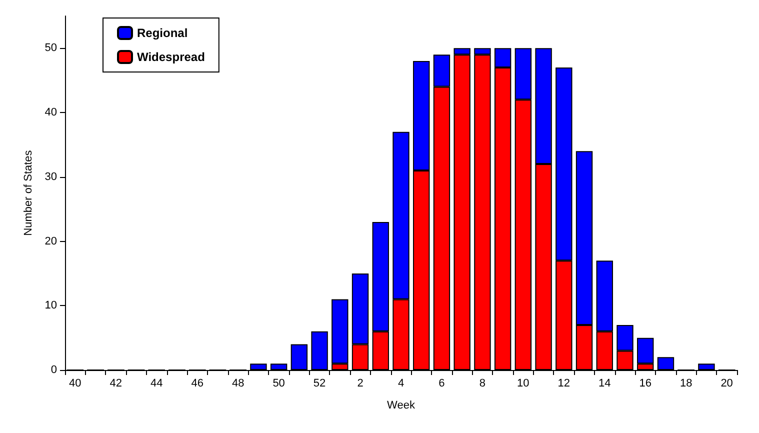  I want to click on x-tick-label: 46, so click(197, 384).